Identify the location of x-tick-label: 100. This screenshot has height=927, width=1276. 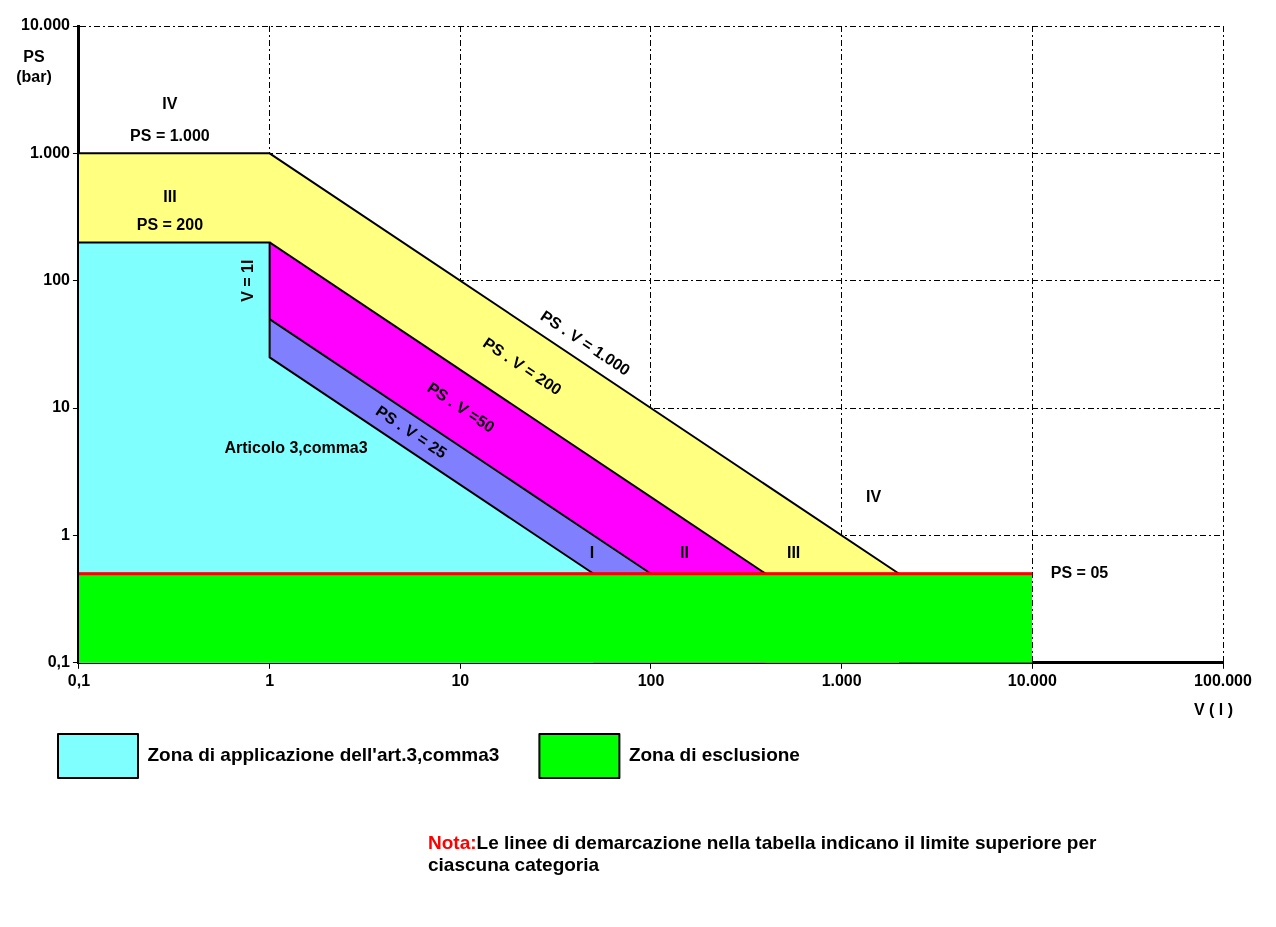
(651, 680).